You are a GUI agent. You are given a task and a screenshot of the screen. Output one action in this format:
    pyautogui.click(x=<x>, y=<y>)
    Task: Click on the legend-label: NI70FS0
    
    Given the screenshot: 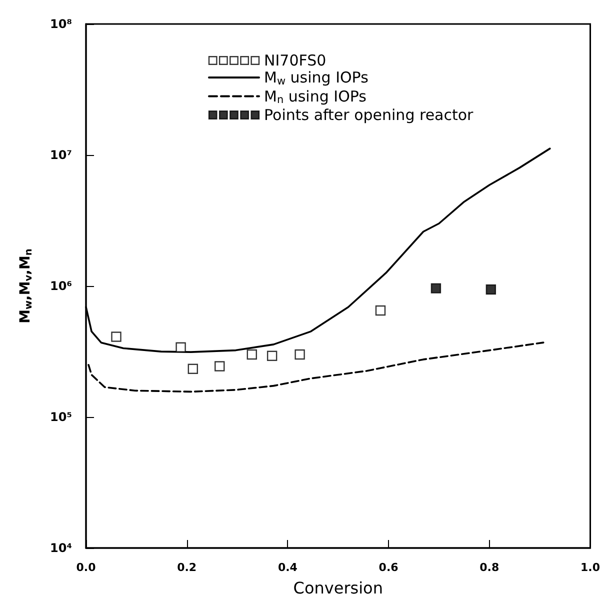 What is the action you would take?
    pyautogui.click(x=295, y=61)
    